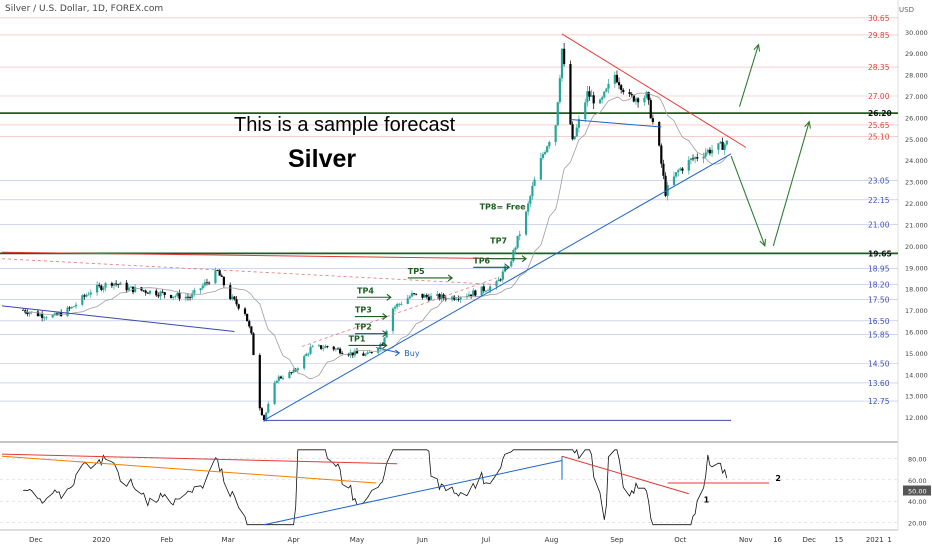 Image resolution: width=932 pixels, height=555 pixels. What do you see at coordinates (879, 200) in the screenshot?
I see `level-label: 22.15` at bounding box center [879, 200].